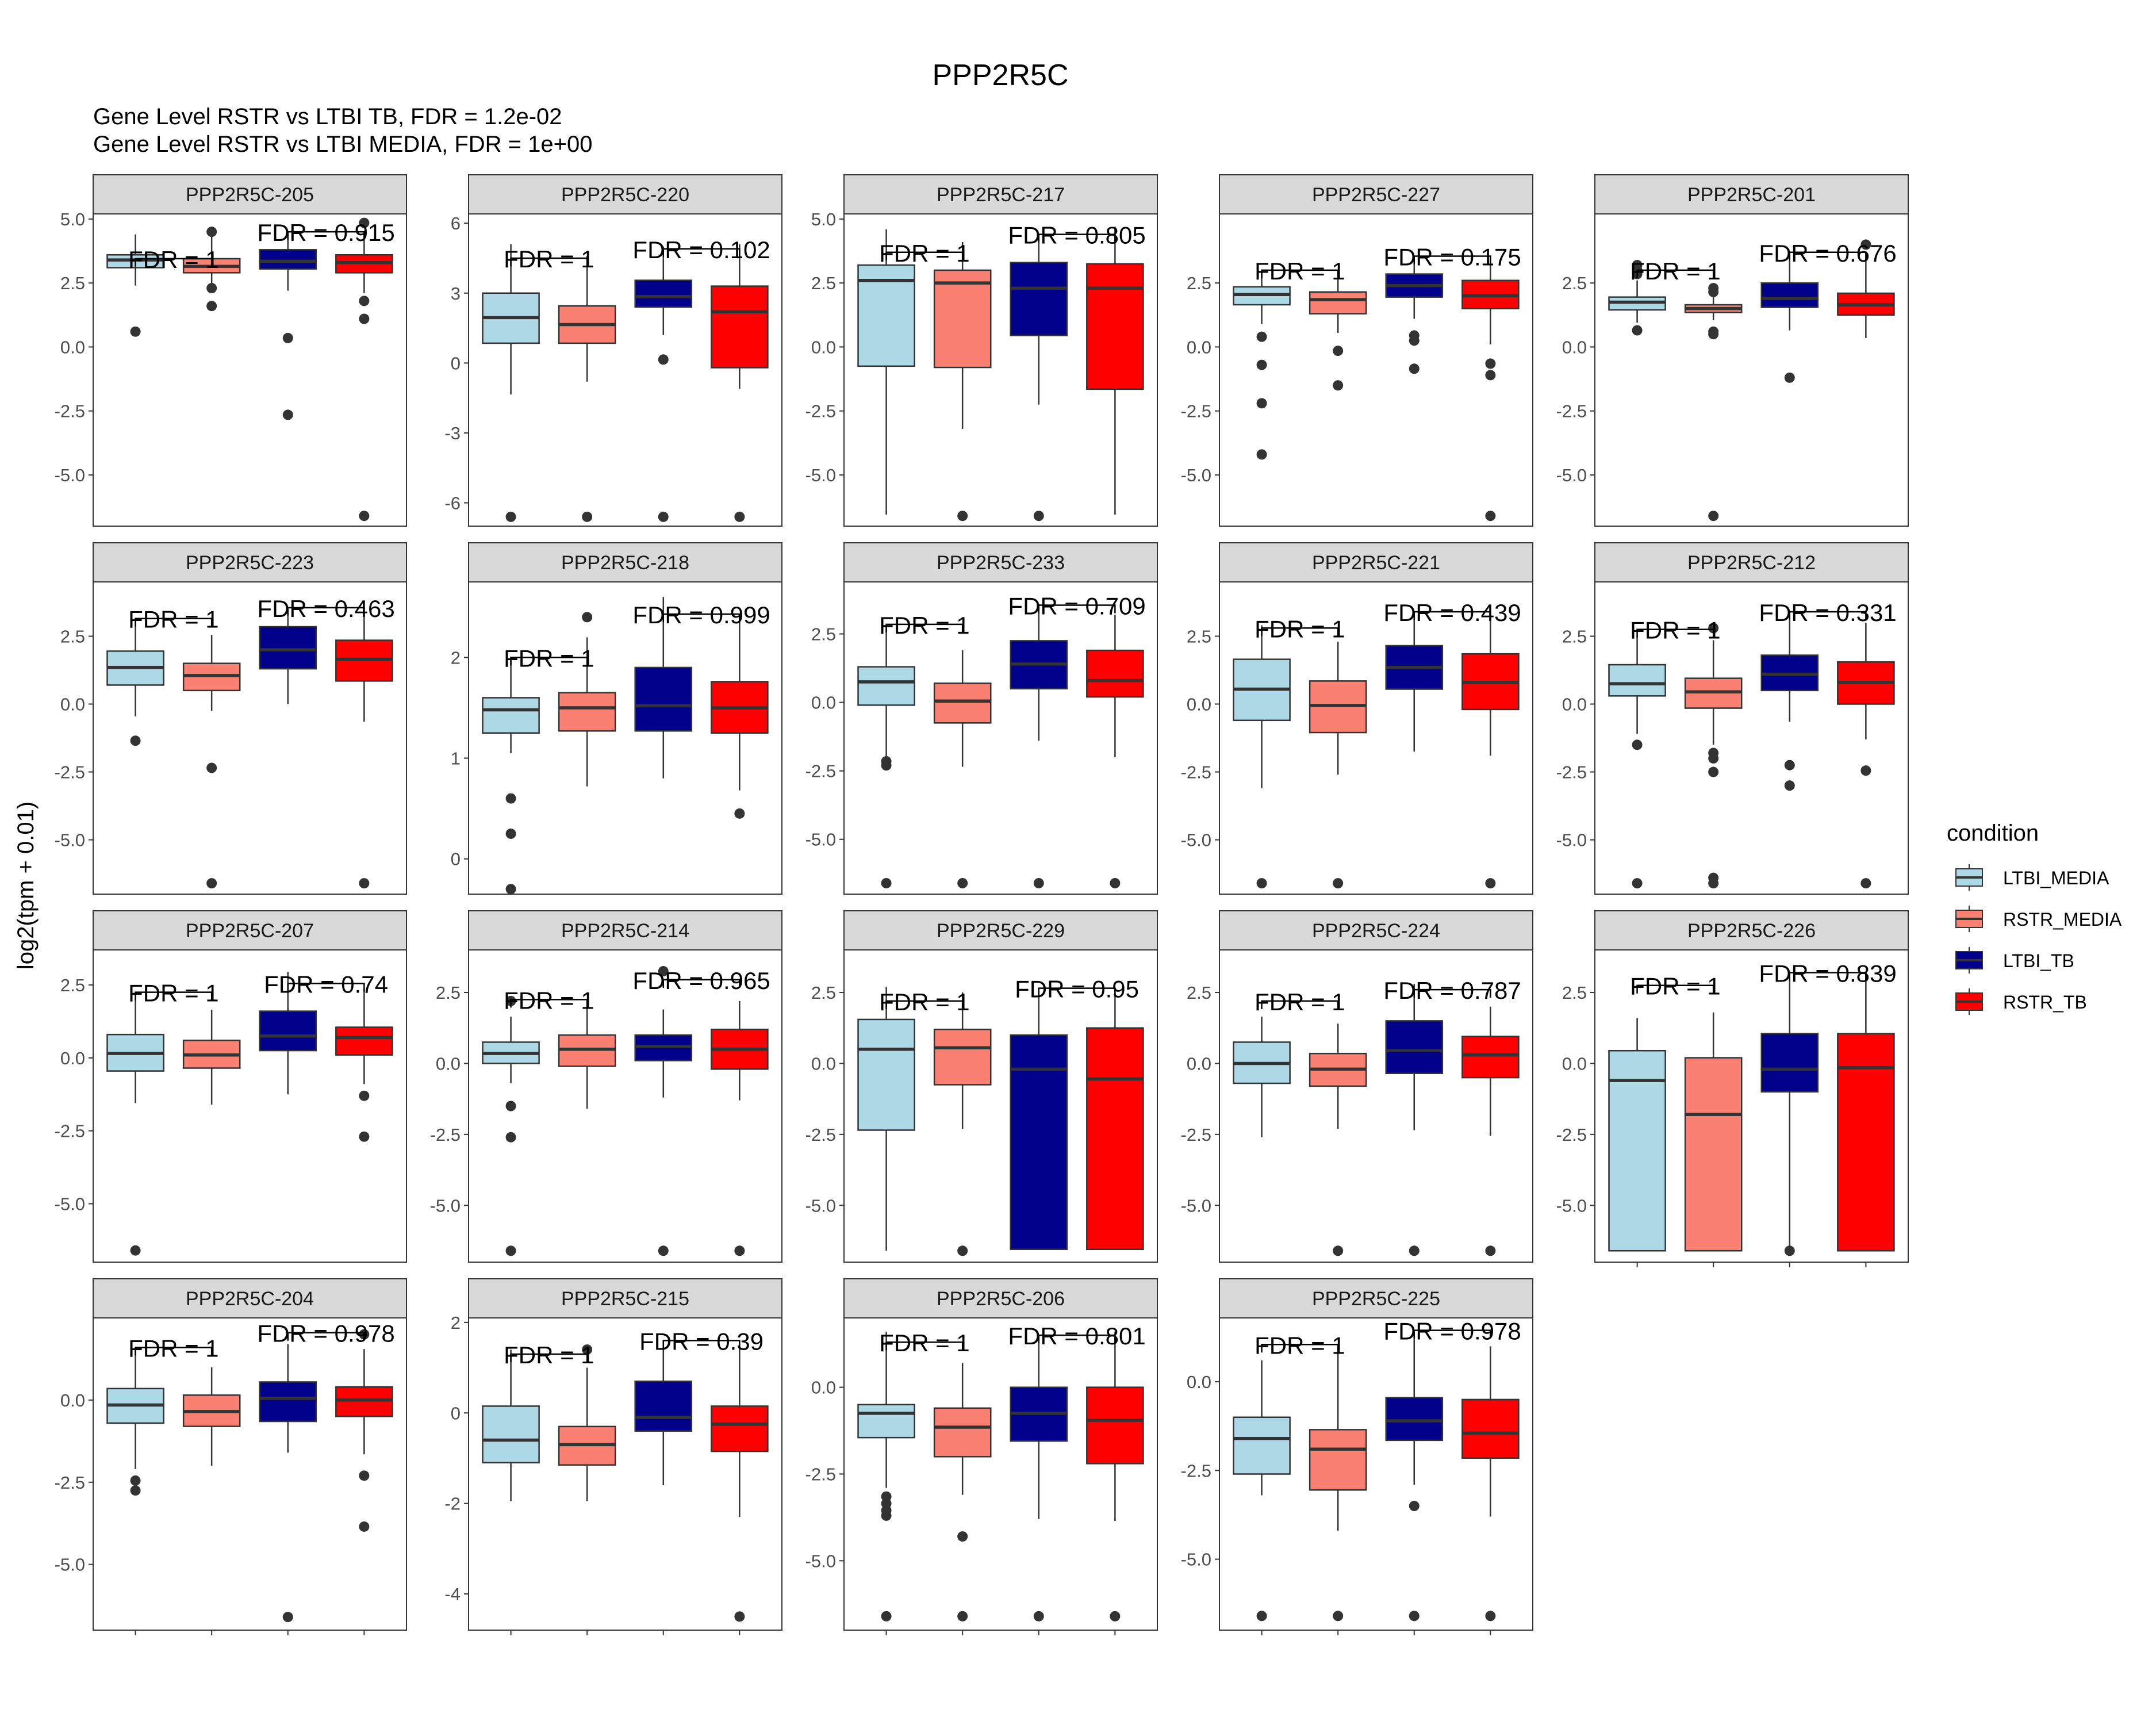  What do you see at coordinates (326, 984) in the screenshot?
I see `fdr-label: FDR = 0.74` at bounding box center [326, 984].